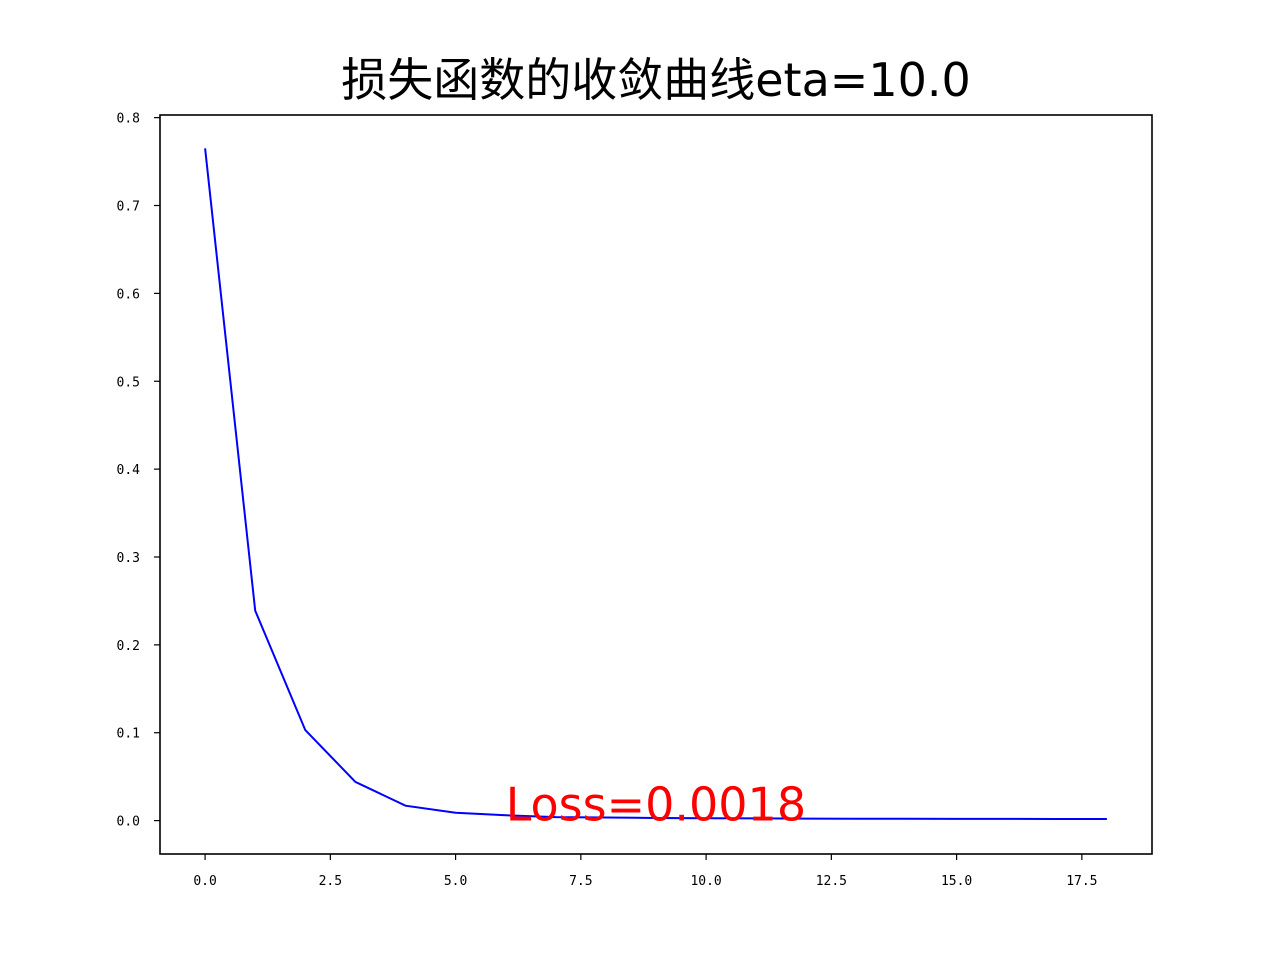 The width and height of the screenshot is (1280, 960). I want to click on y-tick-label: 0.1, so click(128, 734).